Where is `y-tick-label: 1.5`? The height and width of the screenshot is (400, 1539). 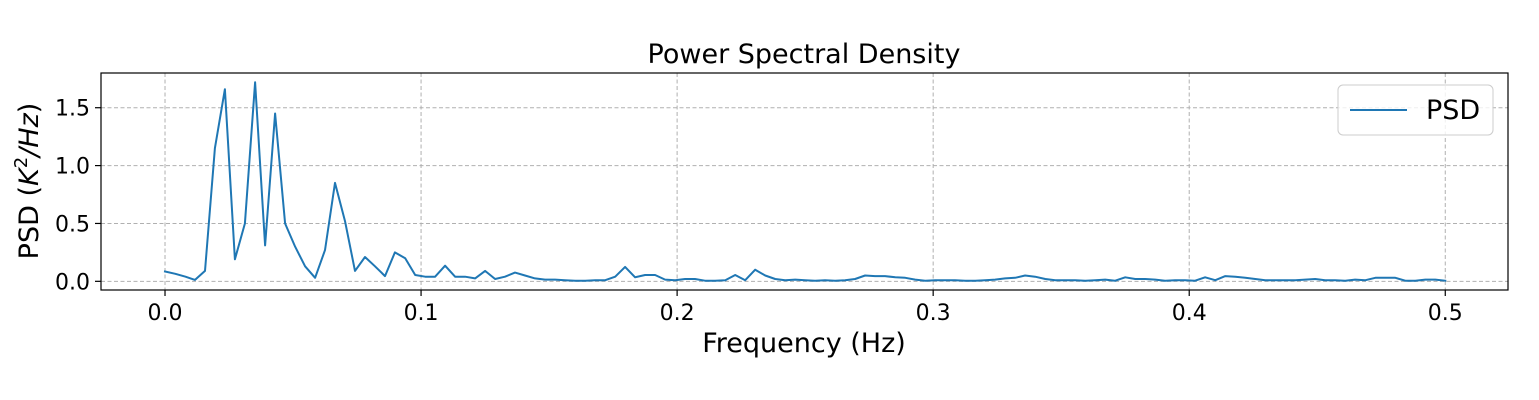 y-tick-label: 1.5 is located at coordinates (72, 109).